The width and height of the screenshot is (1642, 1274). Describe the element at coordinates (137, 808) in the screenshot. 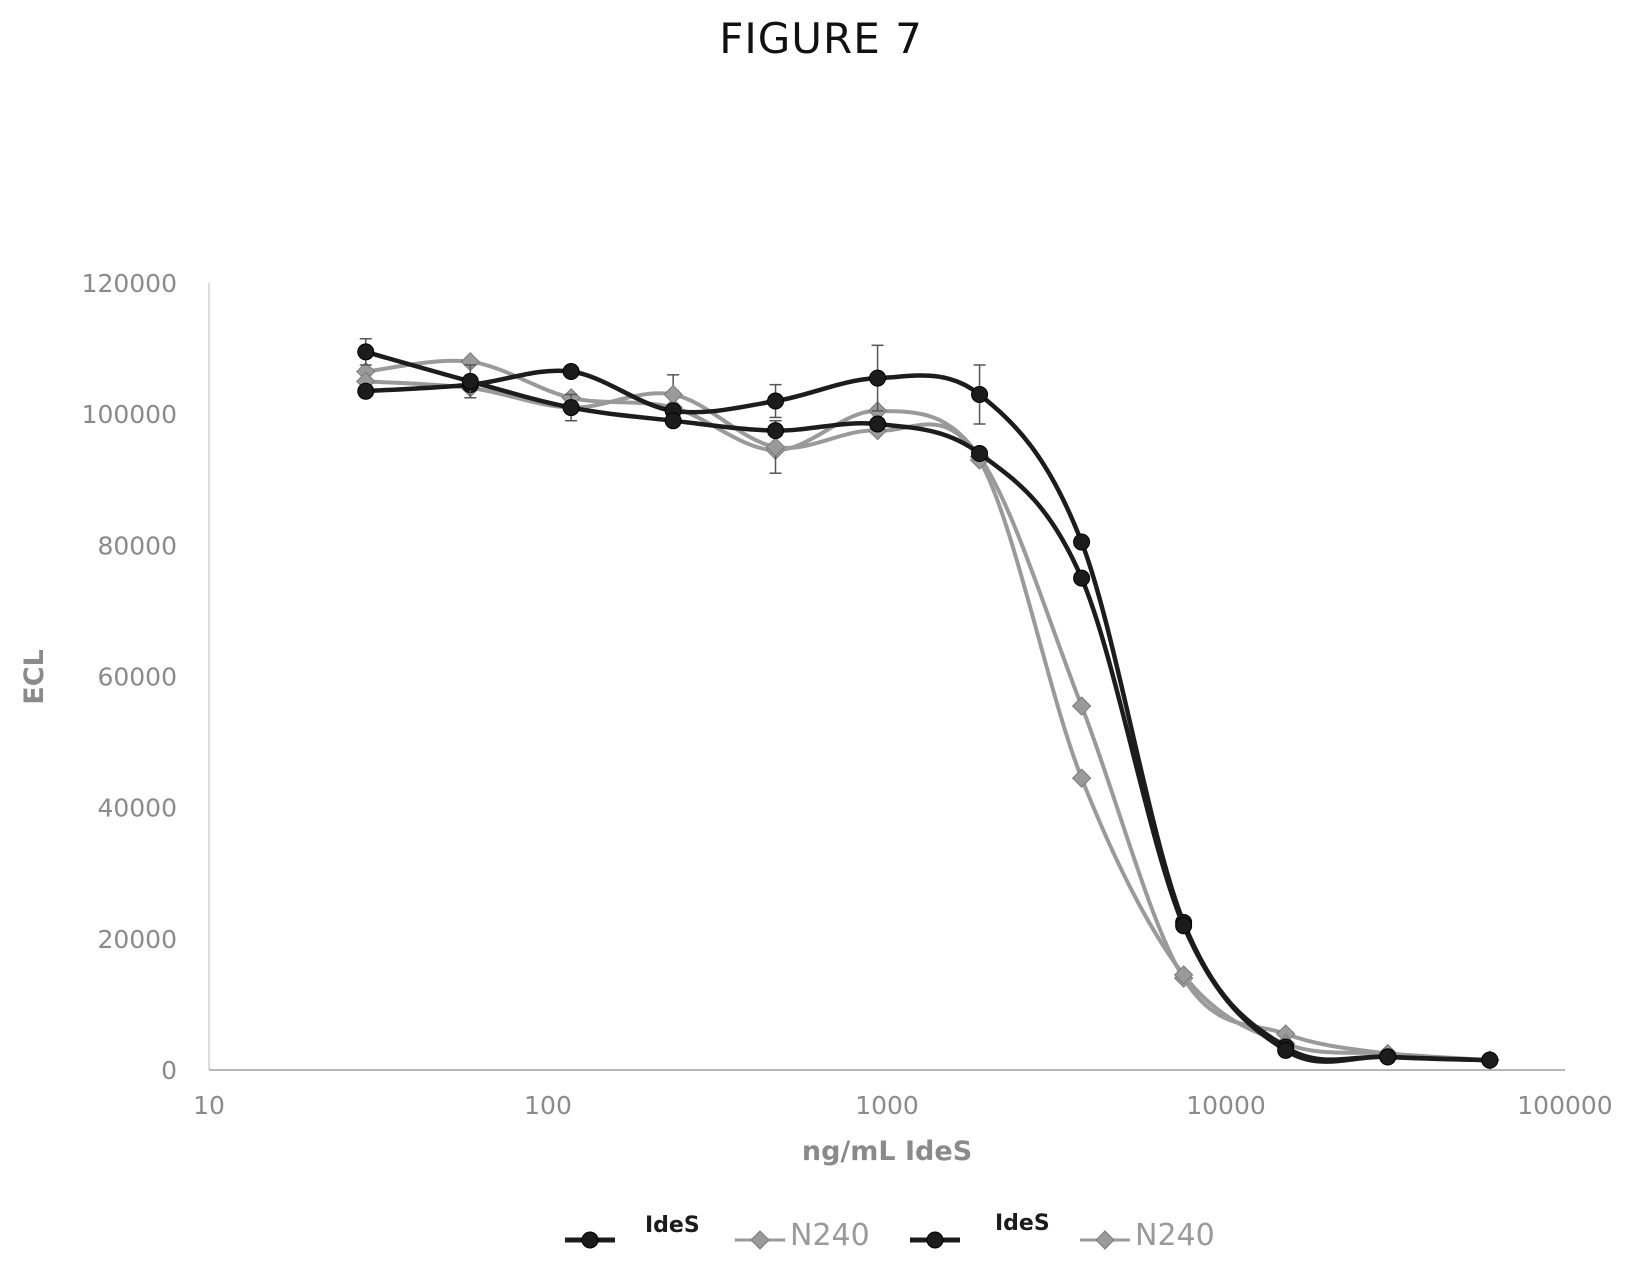

I see `y-tick-label: 40000` at that location.